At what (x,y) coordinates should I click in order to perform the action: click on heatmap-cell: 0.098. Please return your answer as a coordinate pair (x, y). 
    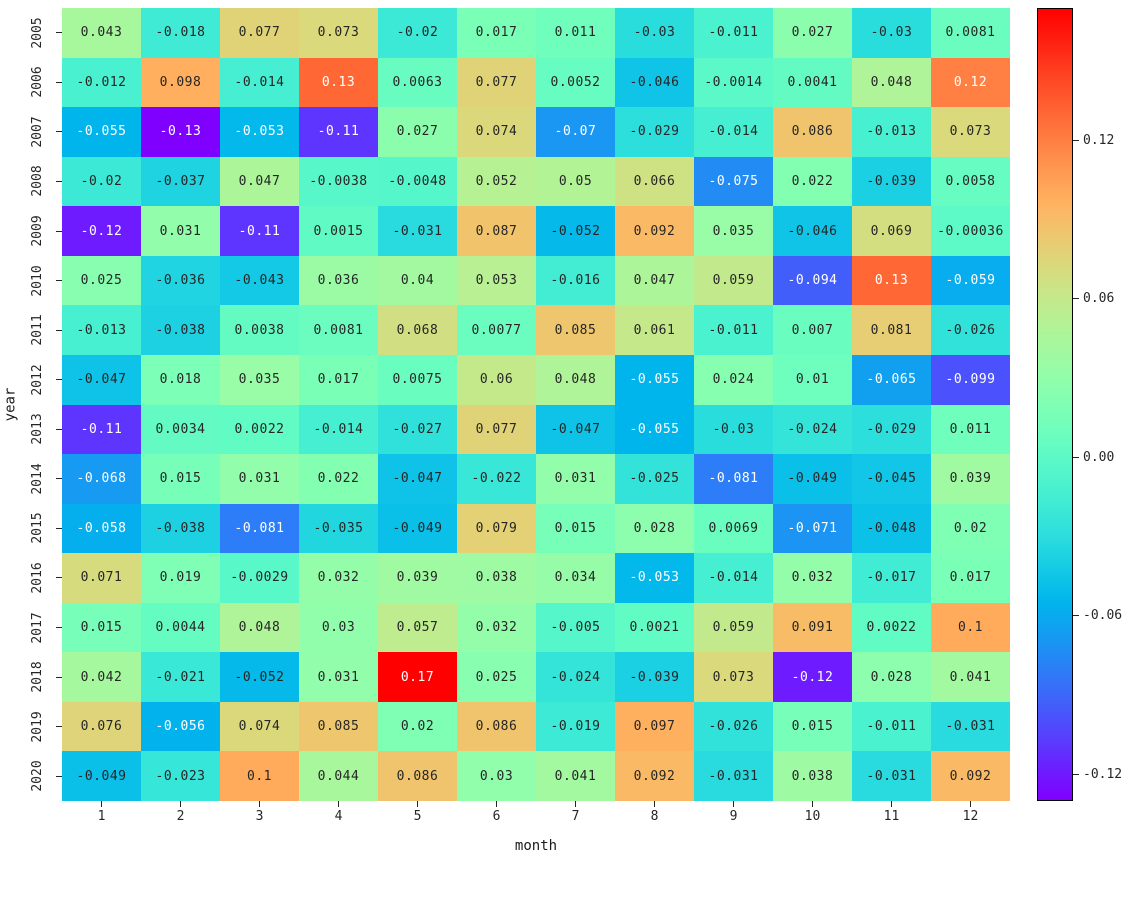
    Looking at the image, I should click on (180, 82).